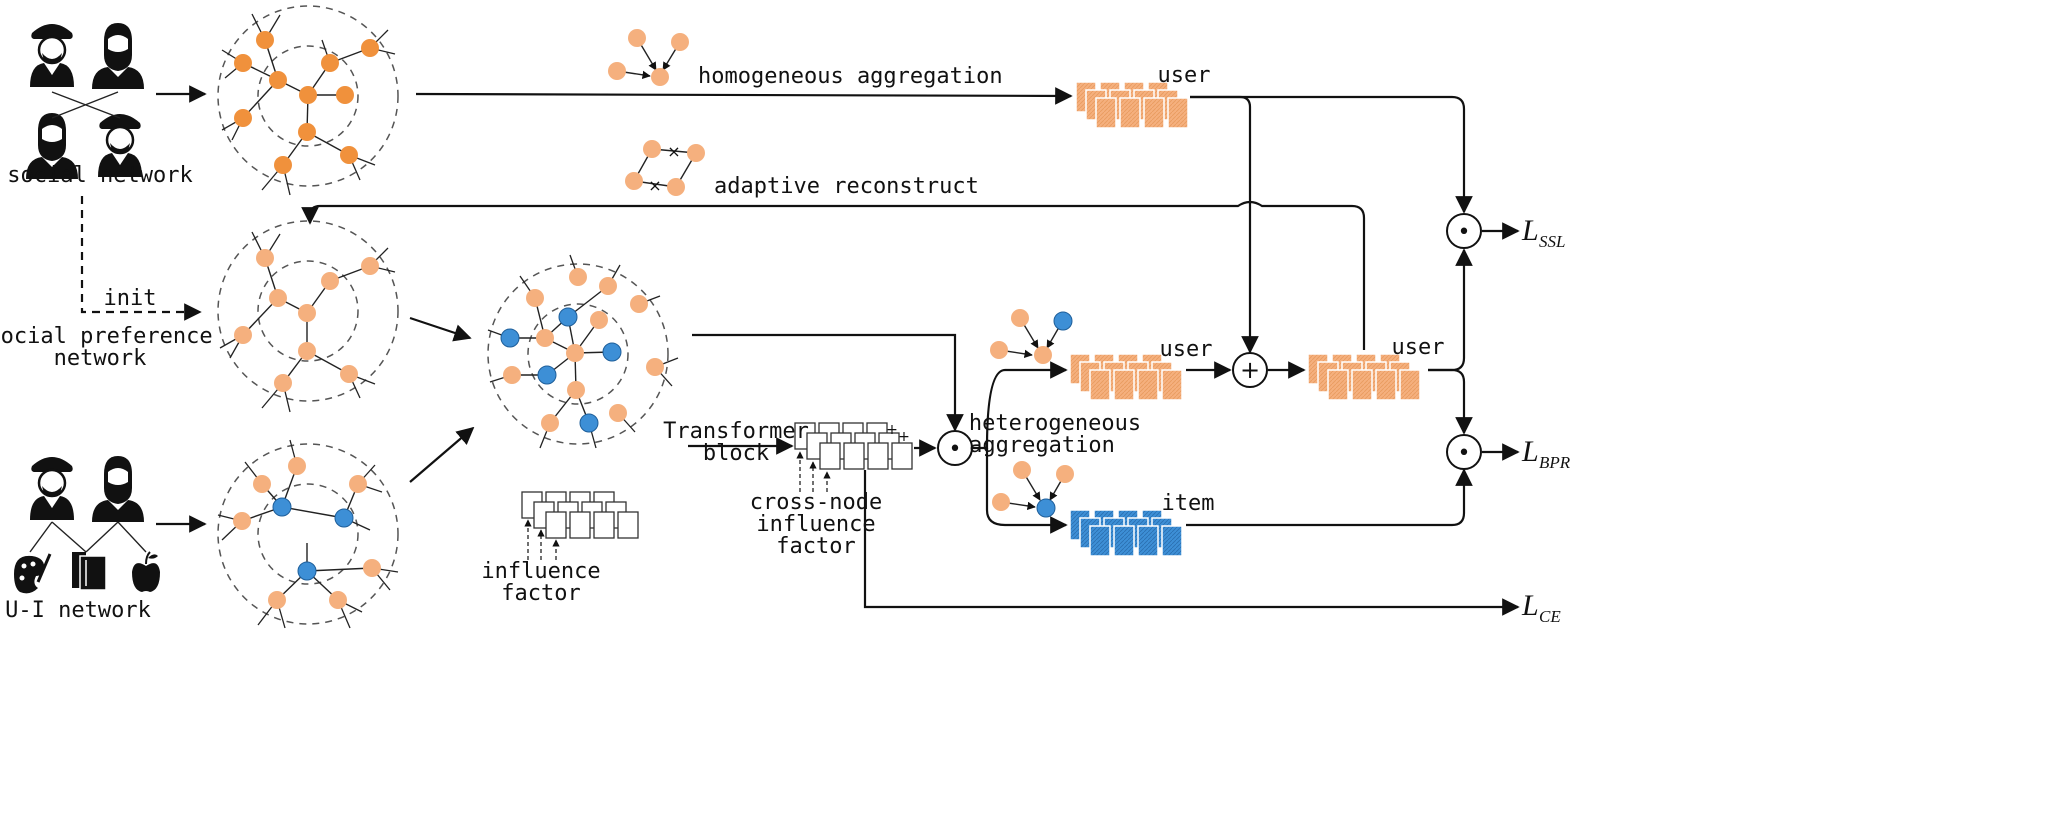 The image size is (2046, 837). Describe the element at coordinates (1188, 503) in the screenshot. I see `item-embedding-label: item` at that location.